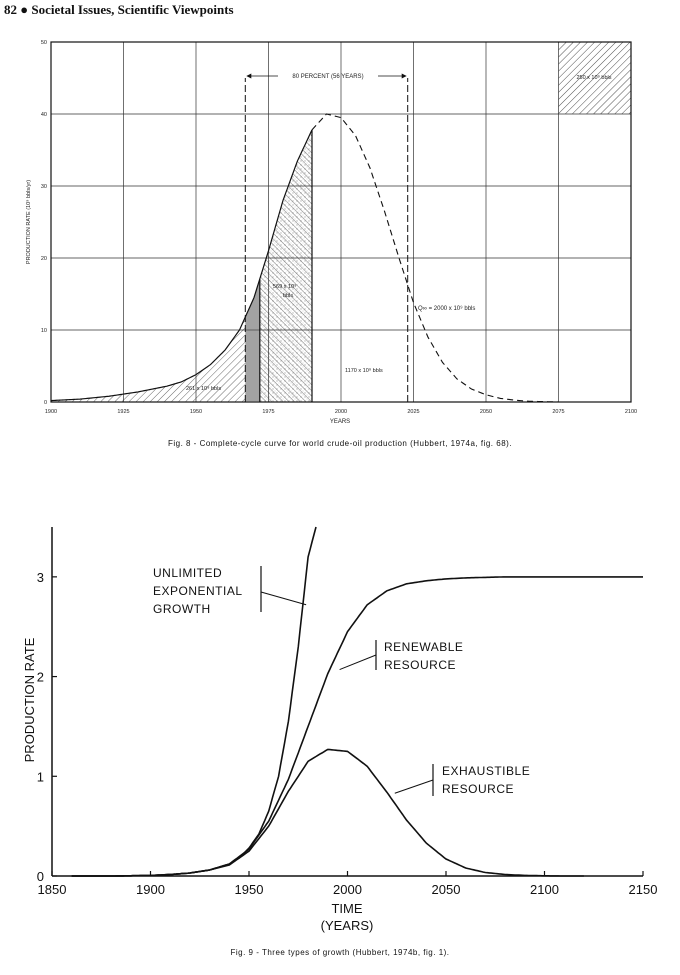  What do you see at coordinates (288, 296) in the screenshot?
I see `fig8-area2-label-bottom: bbls` at bounding box center [288, 296].